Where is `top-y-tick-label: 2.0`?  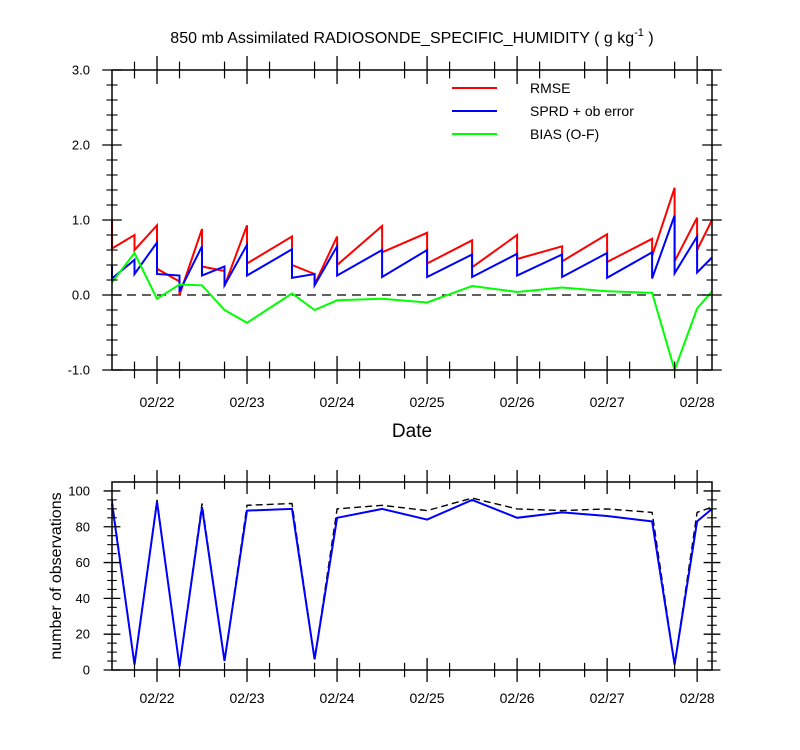
top-y-tick-label: 2.0 is located at coordinates (81, 145).